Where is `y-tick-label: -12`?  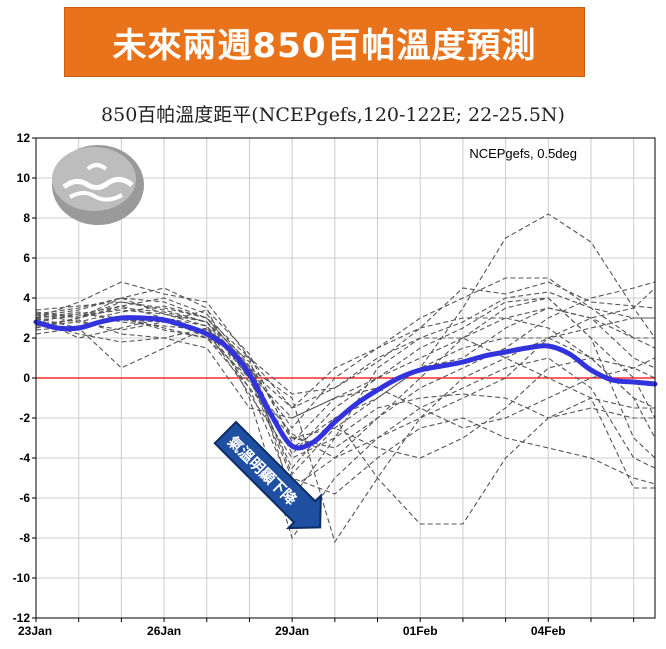 y-tick-label: -12 is located at coordinates (22, 618).